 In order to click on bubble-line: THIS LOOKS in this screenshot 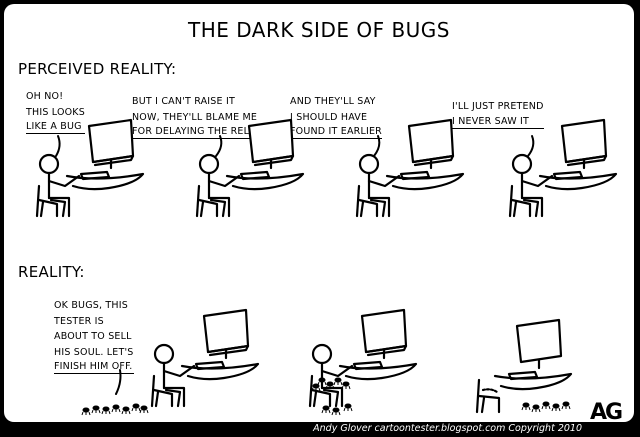, I will do `click(55, 112)`.